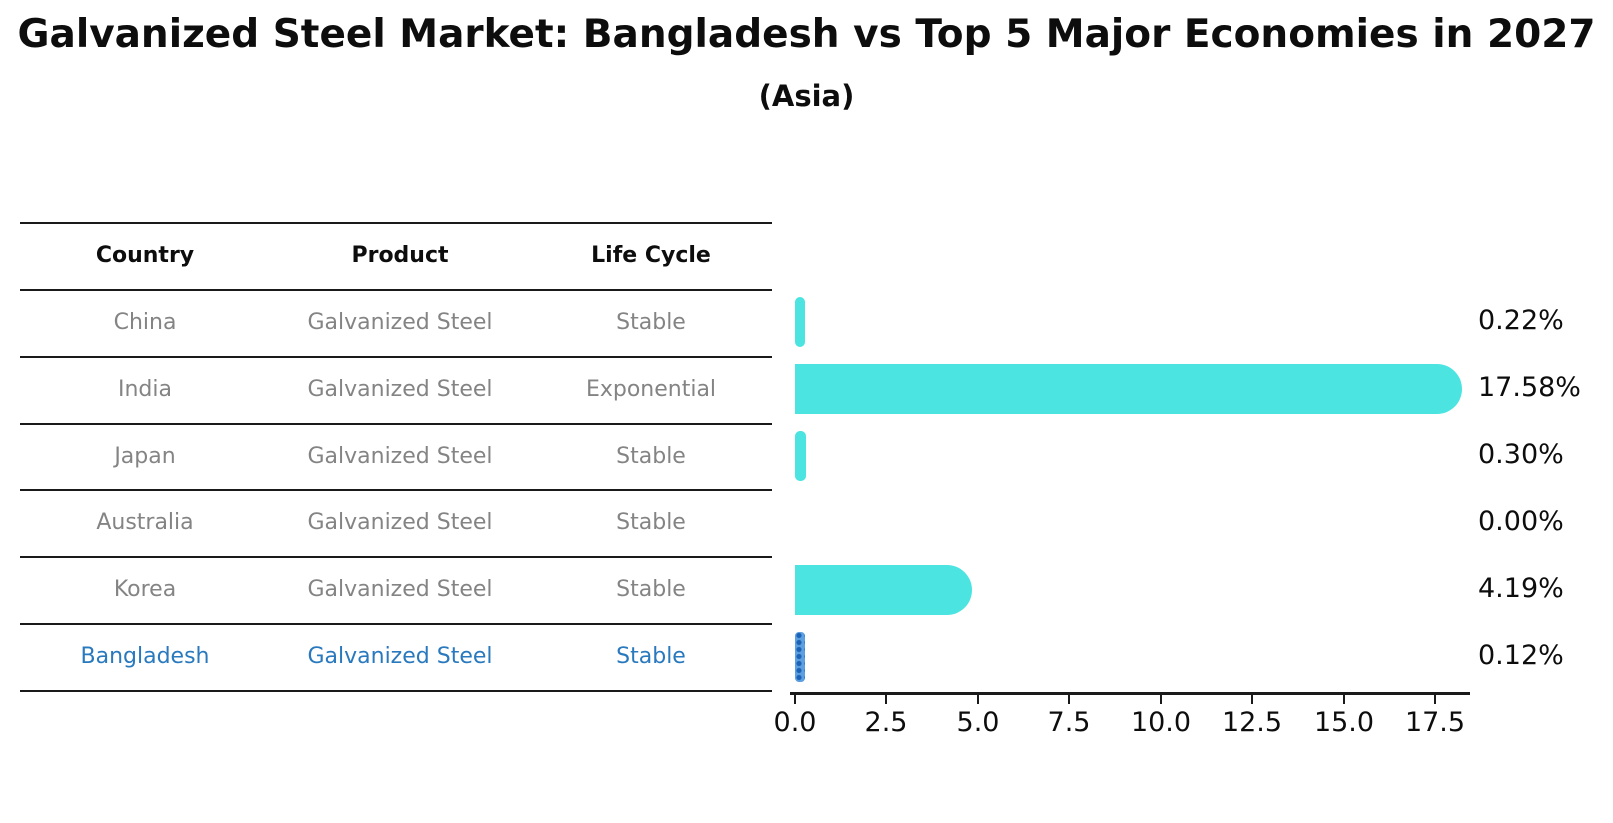  What do you see at coordinates (145, 456) in the screenshot?
I see `table-cell-country: Japan` at bounding box center [145, 456].